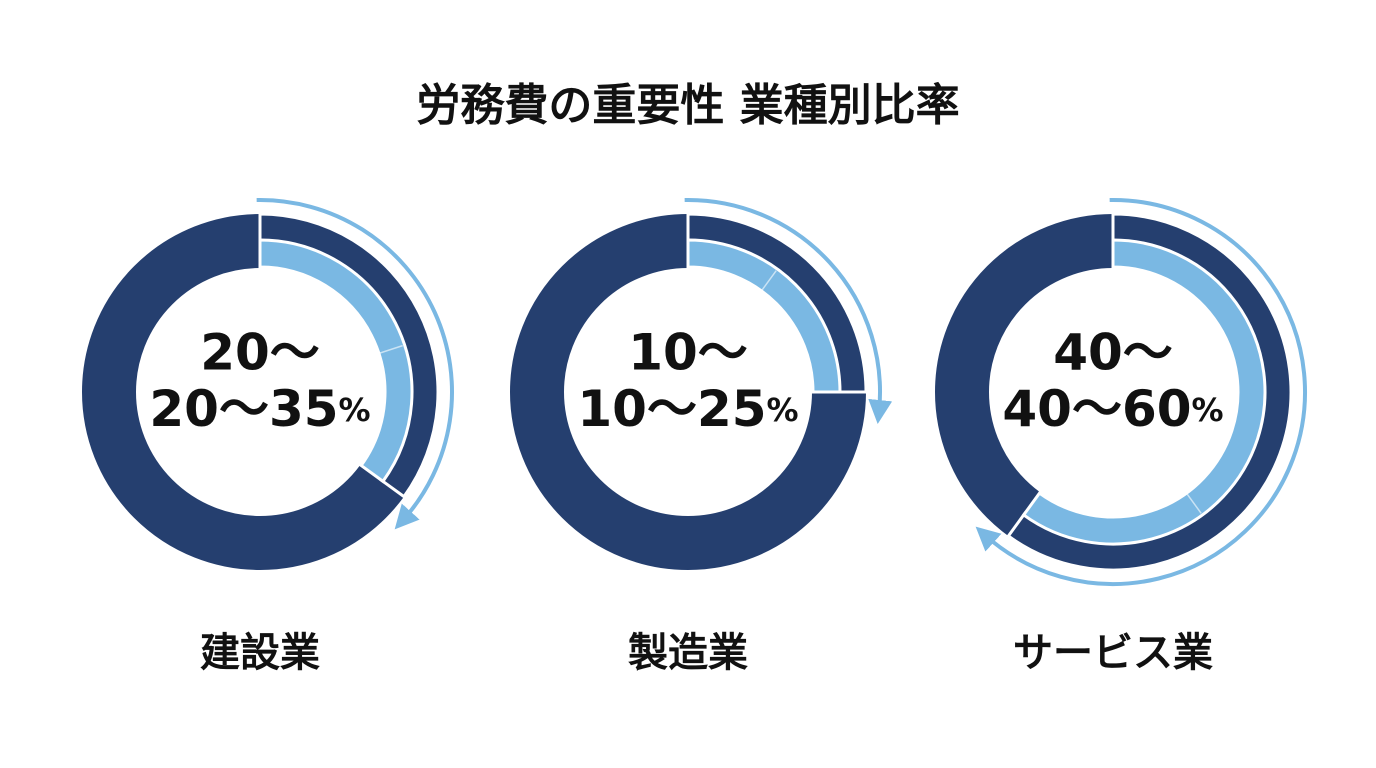 This screenshot has height=768, width=1376. I want to click on center-label-range: 20〜35, so click(243, 409).